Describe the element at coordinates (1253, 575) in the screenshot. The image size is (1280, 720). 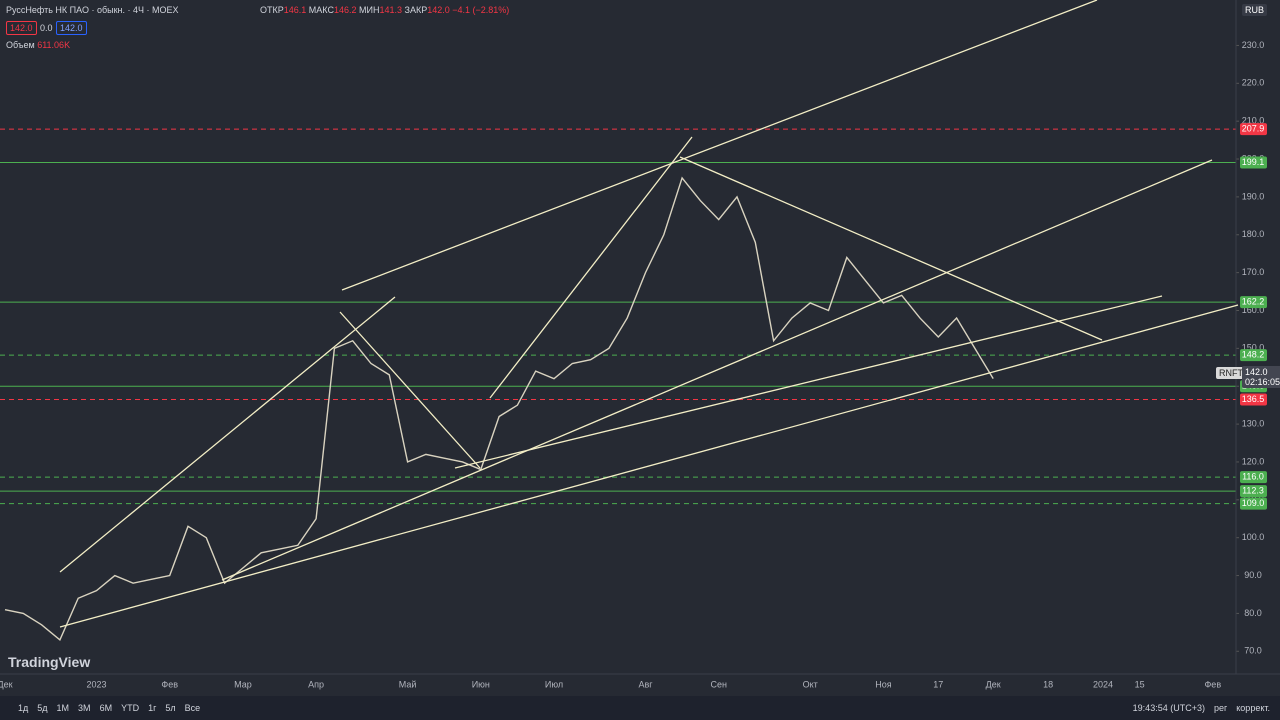
I see `y-tick-label: 90.0` at that location.